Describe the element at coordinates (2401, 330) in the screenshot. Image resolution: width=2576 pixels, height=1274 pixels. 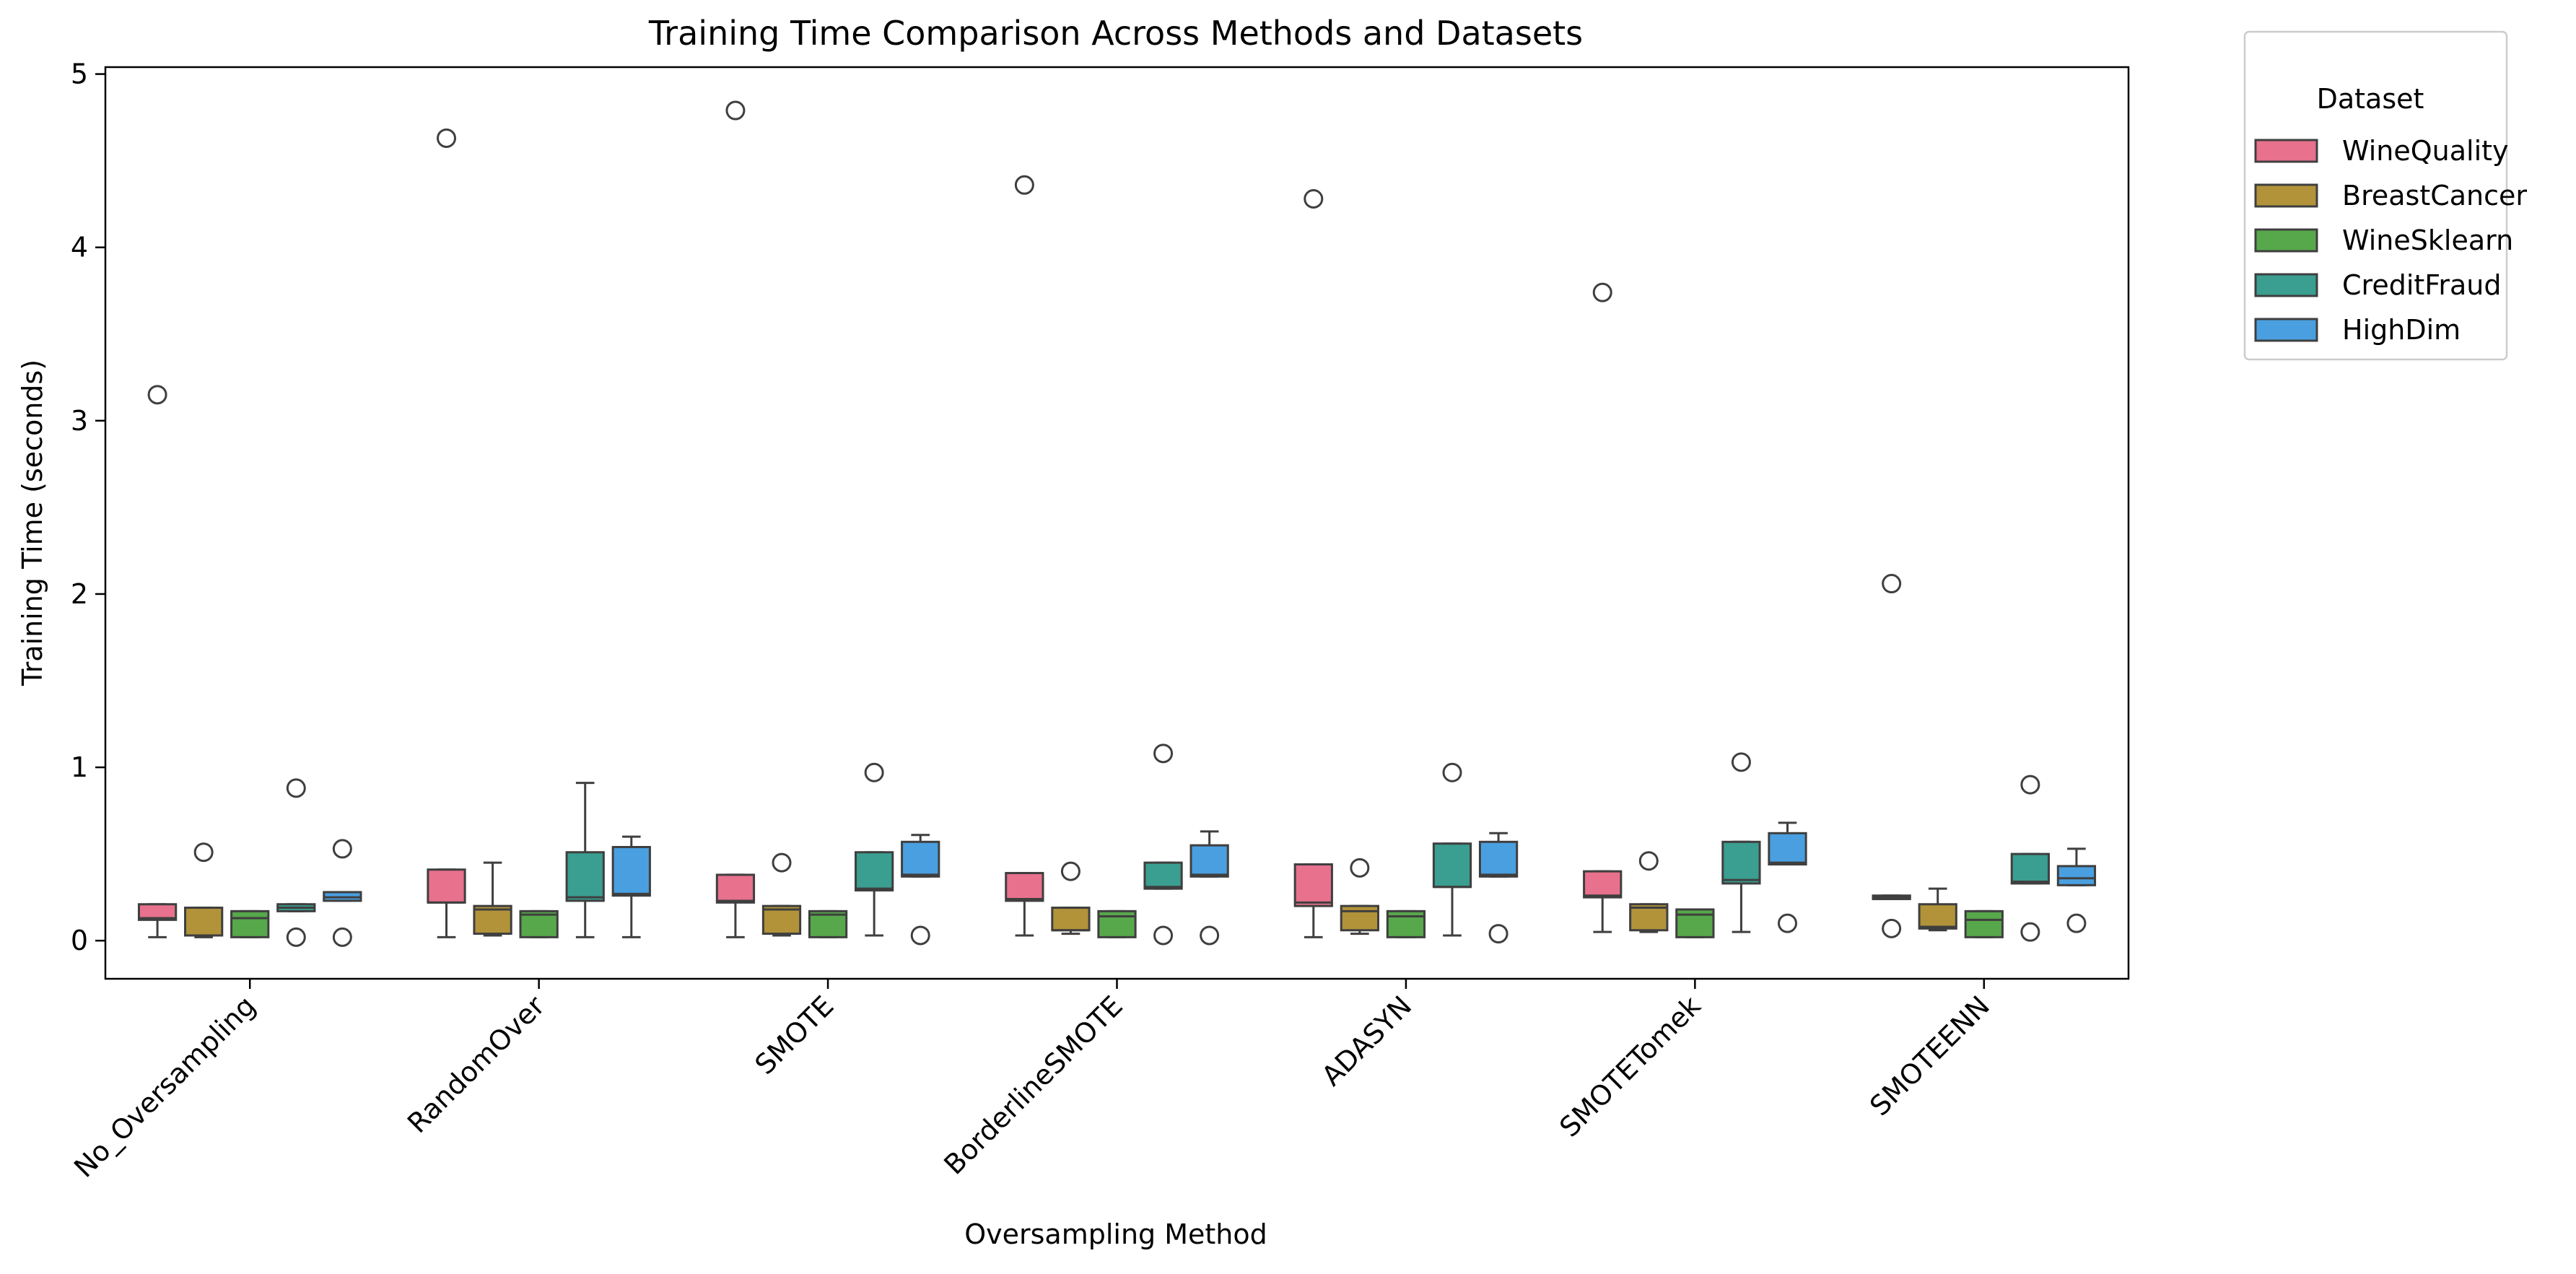
I see `legend-label: HighDim` at that location.